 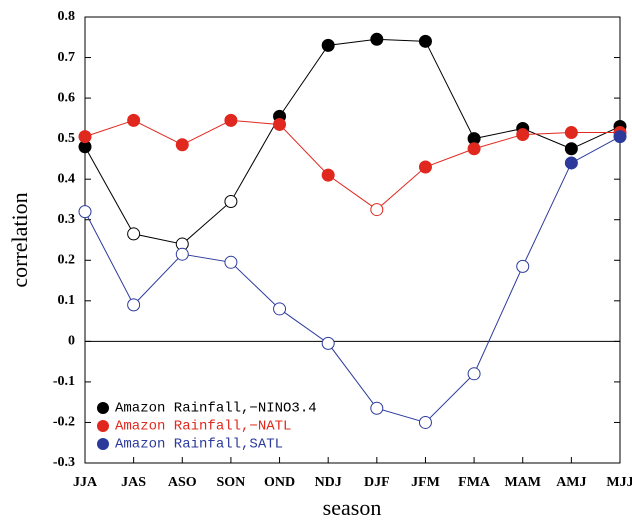 What do you see at coordinates (67, 178) in the screenshot?
I see `y-tick-label: 0.4` at bounding box center [67, 178].